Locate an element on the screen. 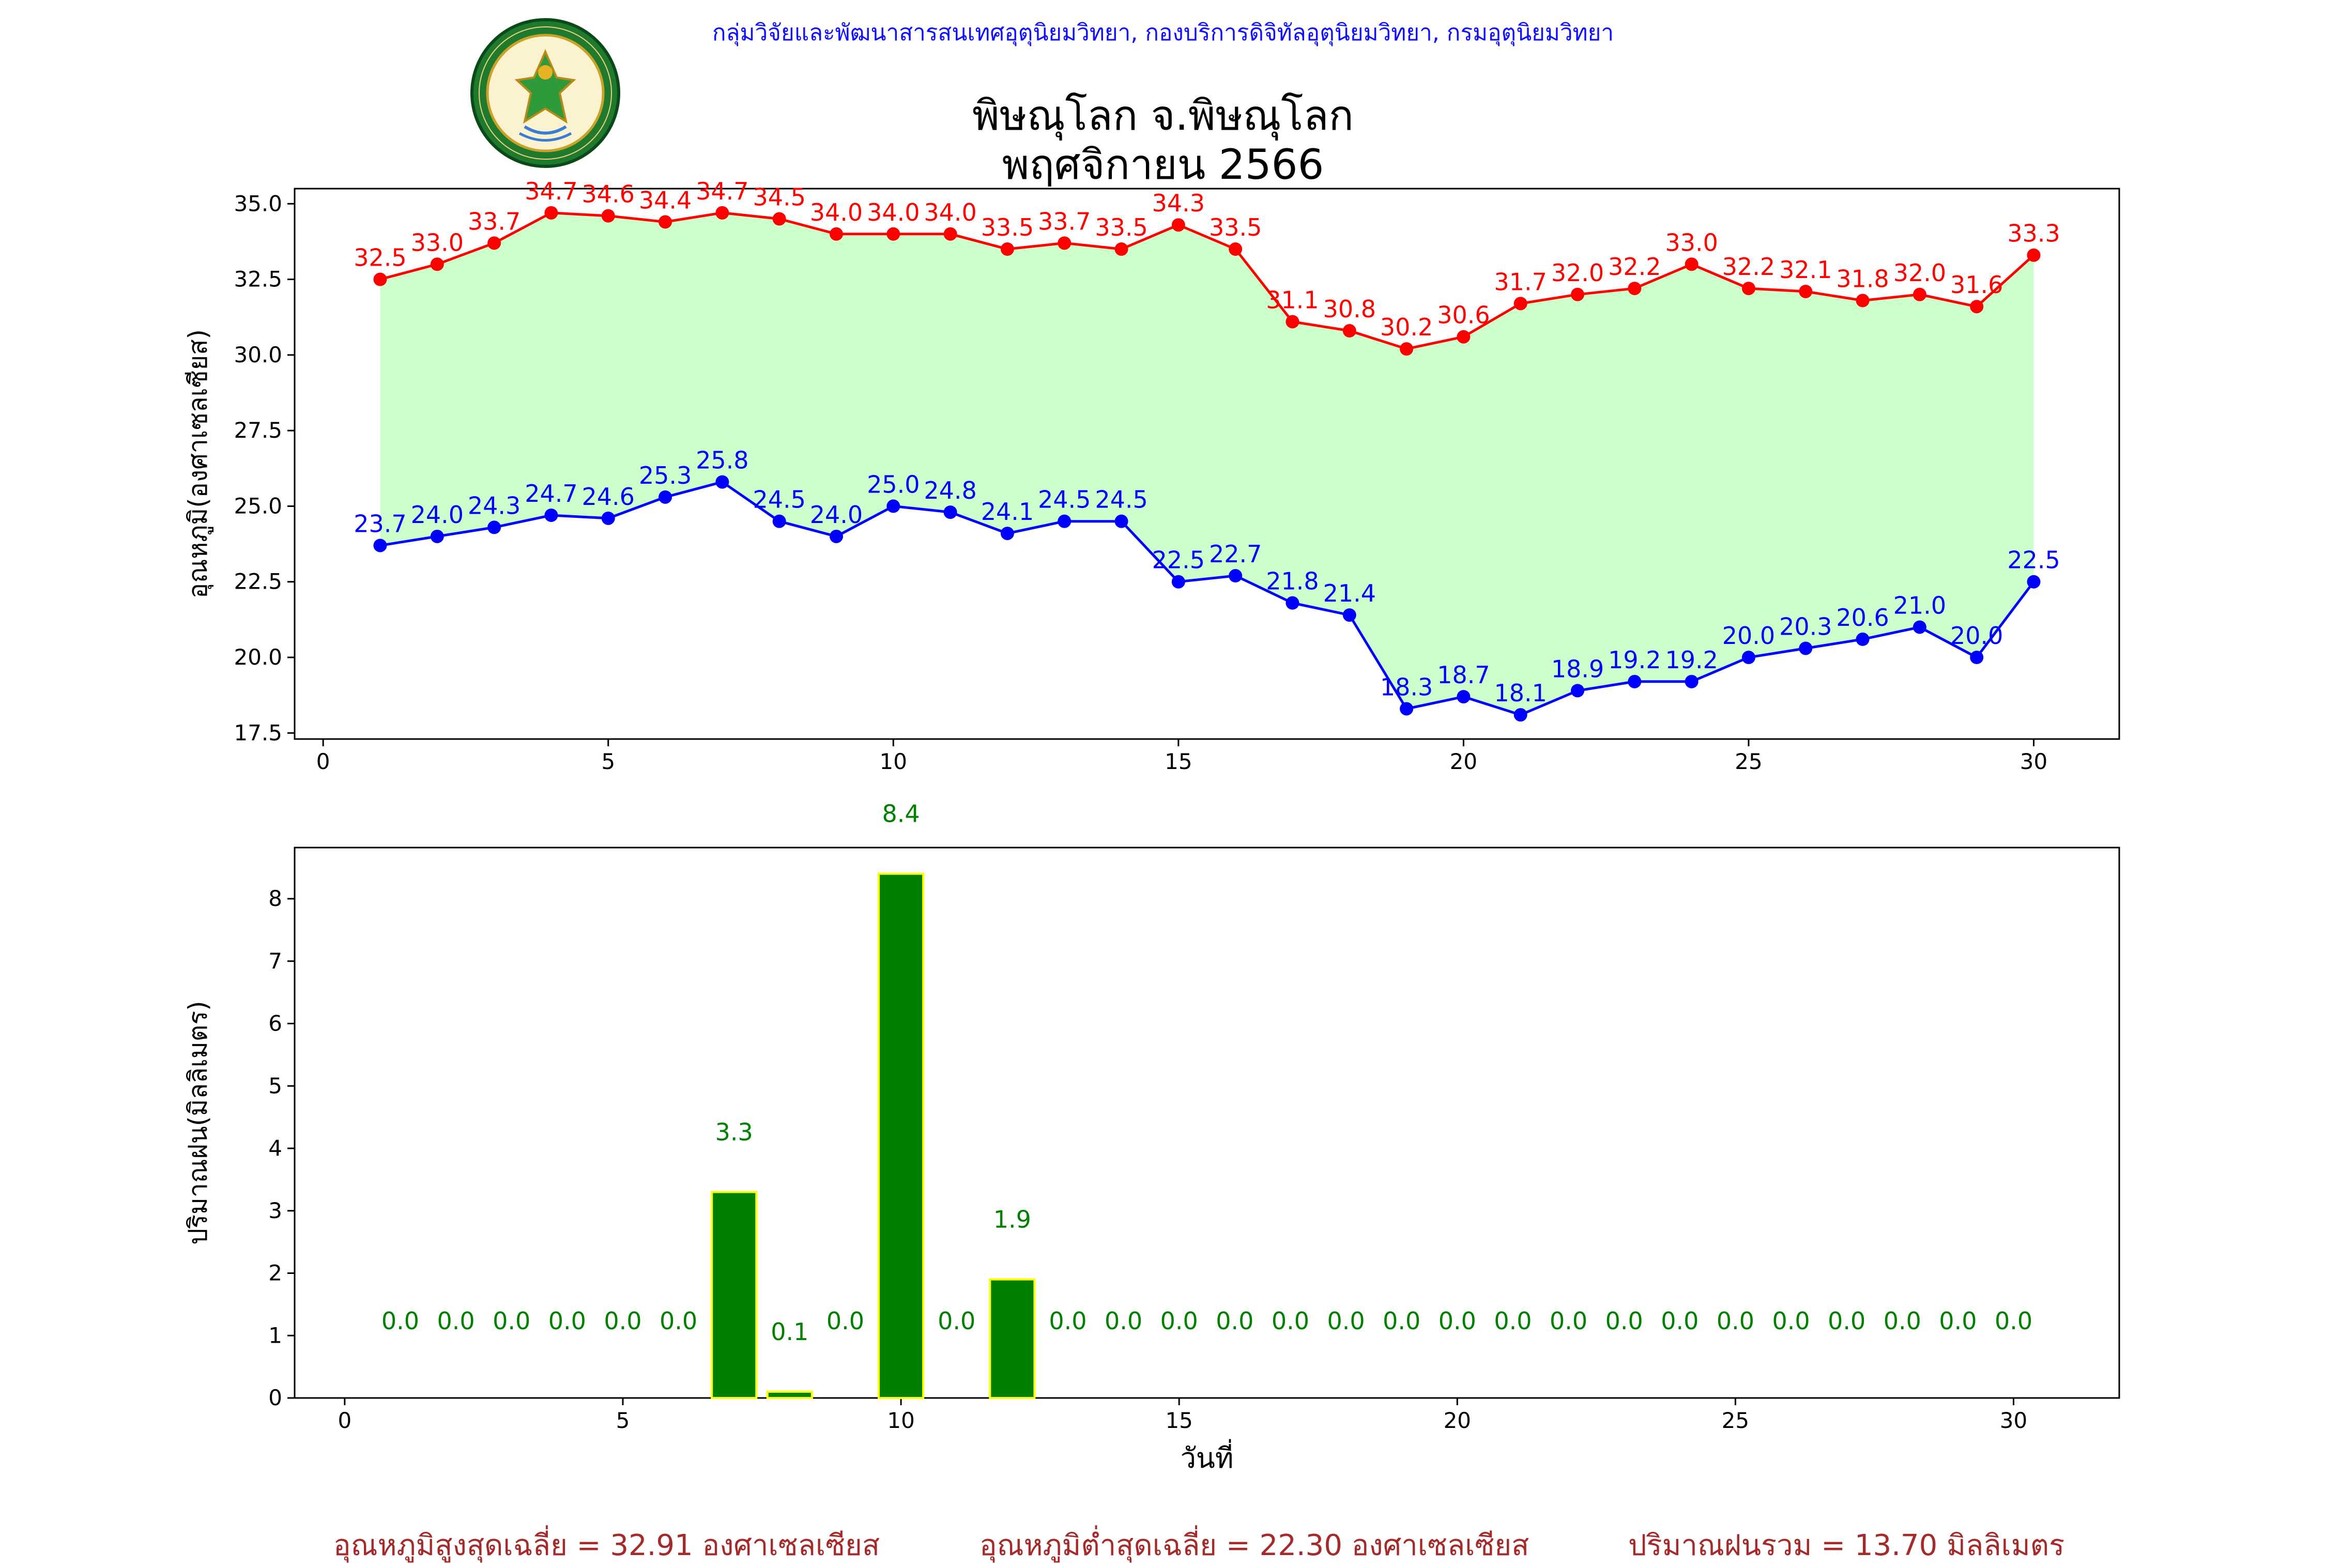 The width and height of the screenshot is (2326, 1568). max-temperature-label: 30.8 is located at coordinates (1349, 309).